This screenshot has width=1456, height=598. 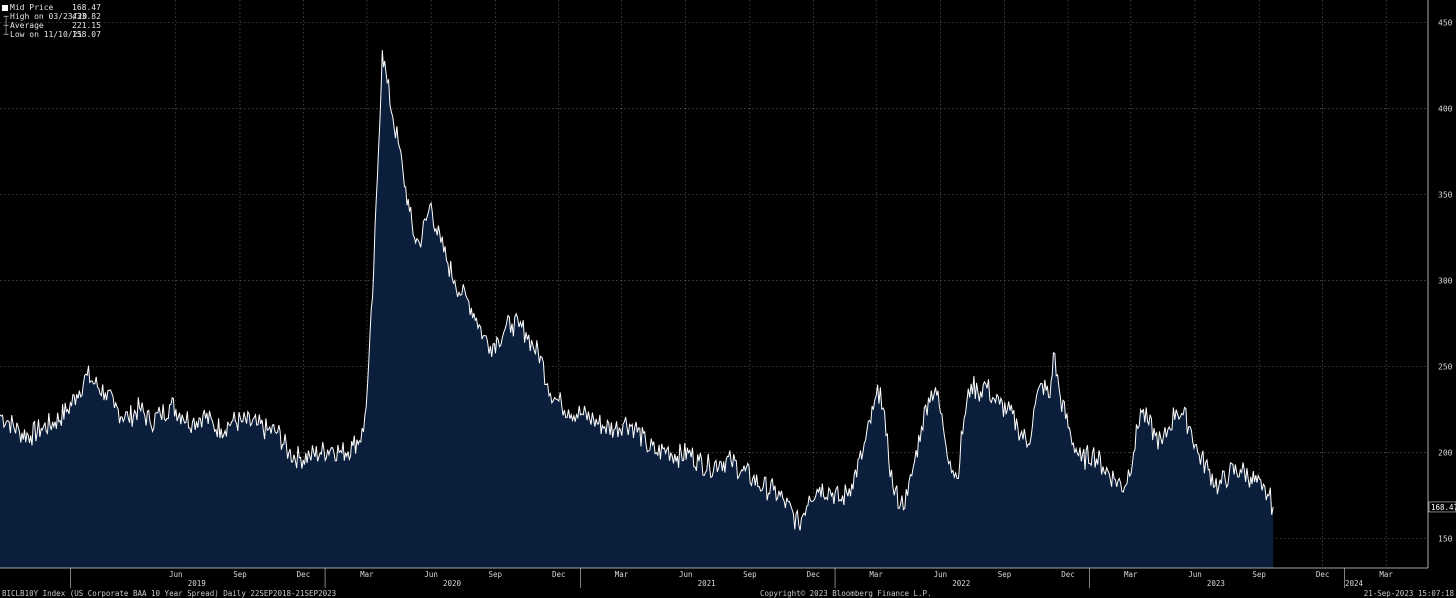 What do you see at coordinates (6, 25) in the screenshot?
I see `average-marker-icon: ┼` at bounding box center [6, 25].